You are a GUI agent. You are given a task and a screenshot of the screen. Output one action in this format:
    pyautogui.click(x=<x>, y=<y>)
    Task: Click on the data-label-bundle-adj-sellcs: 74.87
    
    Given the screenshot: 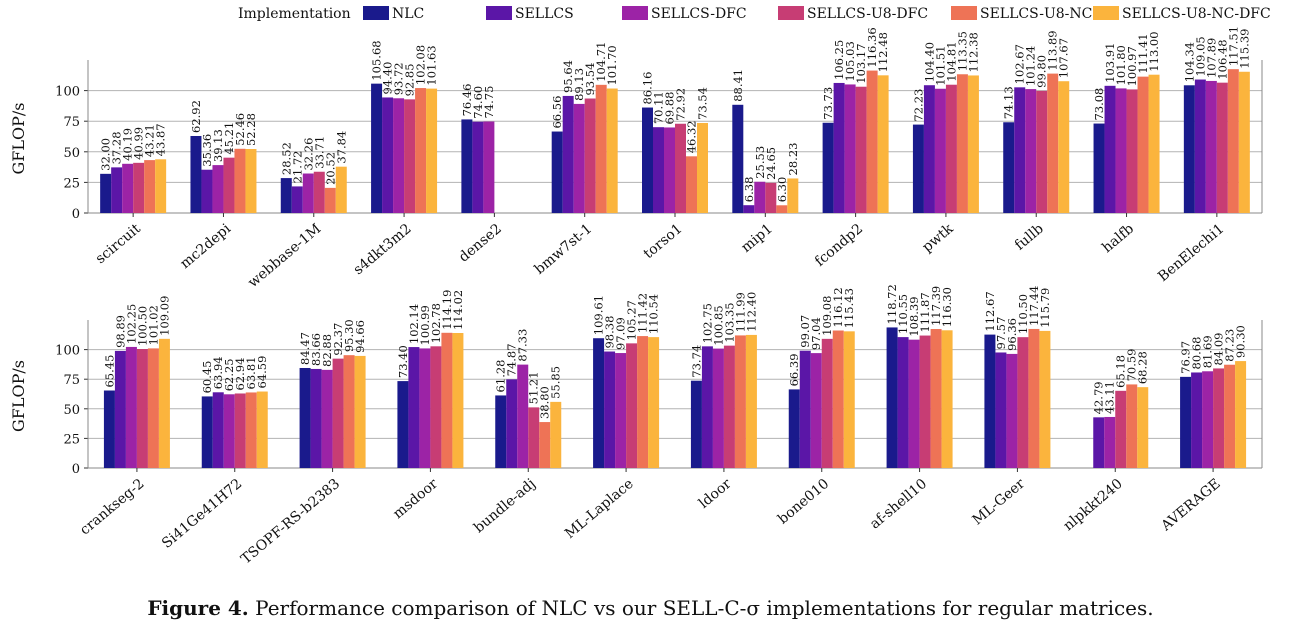 What is the action you would take?
    pyautogui.click(x=512, y=359)
    